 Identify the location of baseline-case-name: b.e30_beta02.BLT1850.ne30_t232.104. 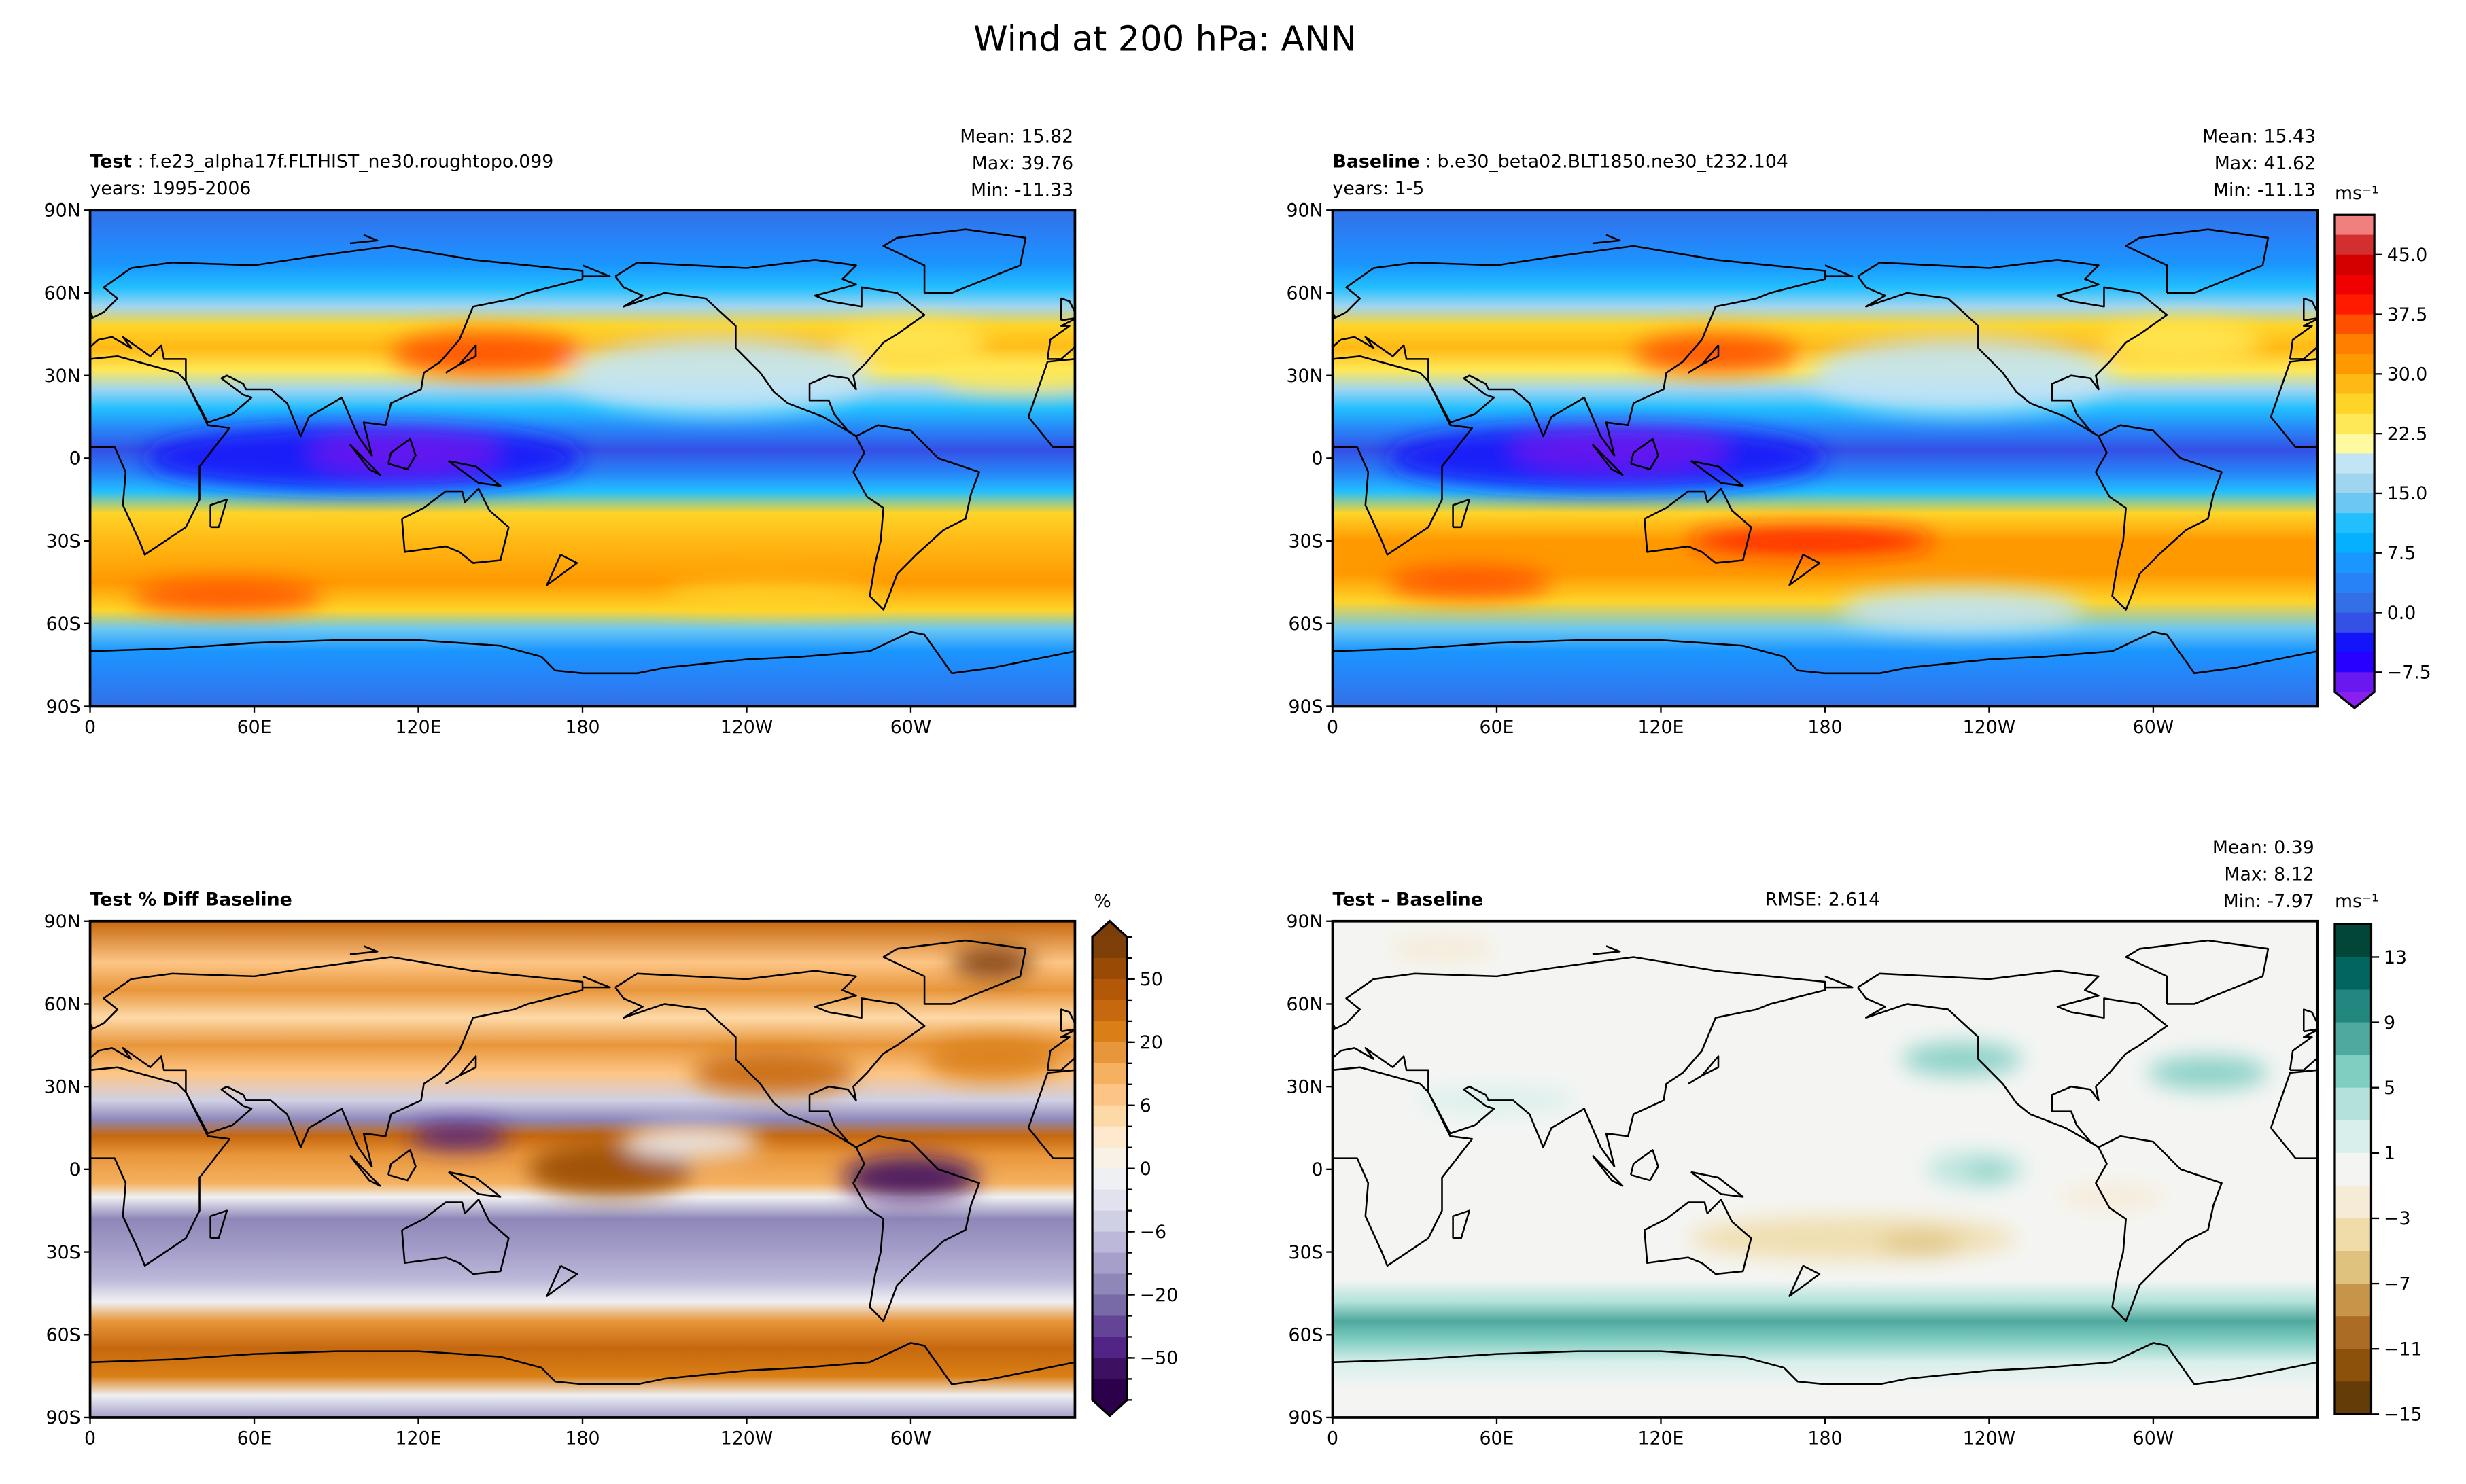
(1613, 162).